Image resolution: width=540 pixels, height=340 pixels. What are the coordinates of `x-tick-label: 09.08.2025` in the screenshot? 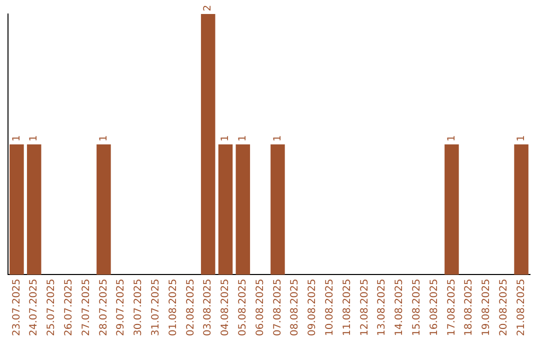 It's located at (312, 307).